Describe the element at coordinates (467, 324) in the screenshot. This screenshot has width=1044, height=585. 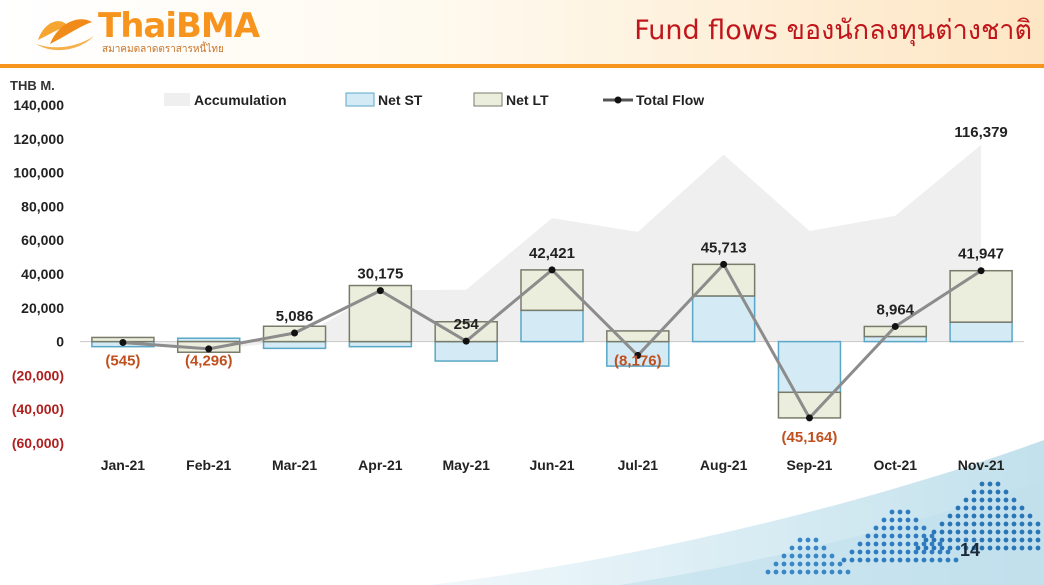
I see `data-label: 254` at that location.